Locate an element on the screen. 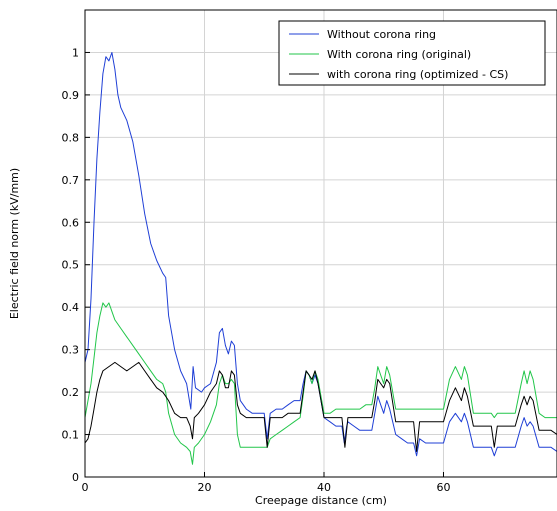 The image size is (557, 511). legend-label: with corona ring (optimized - CS) is located at coordinates (417, 74).